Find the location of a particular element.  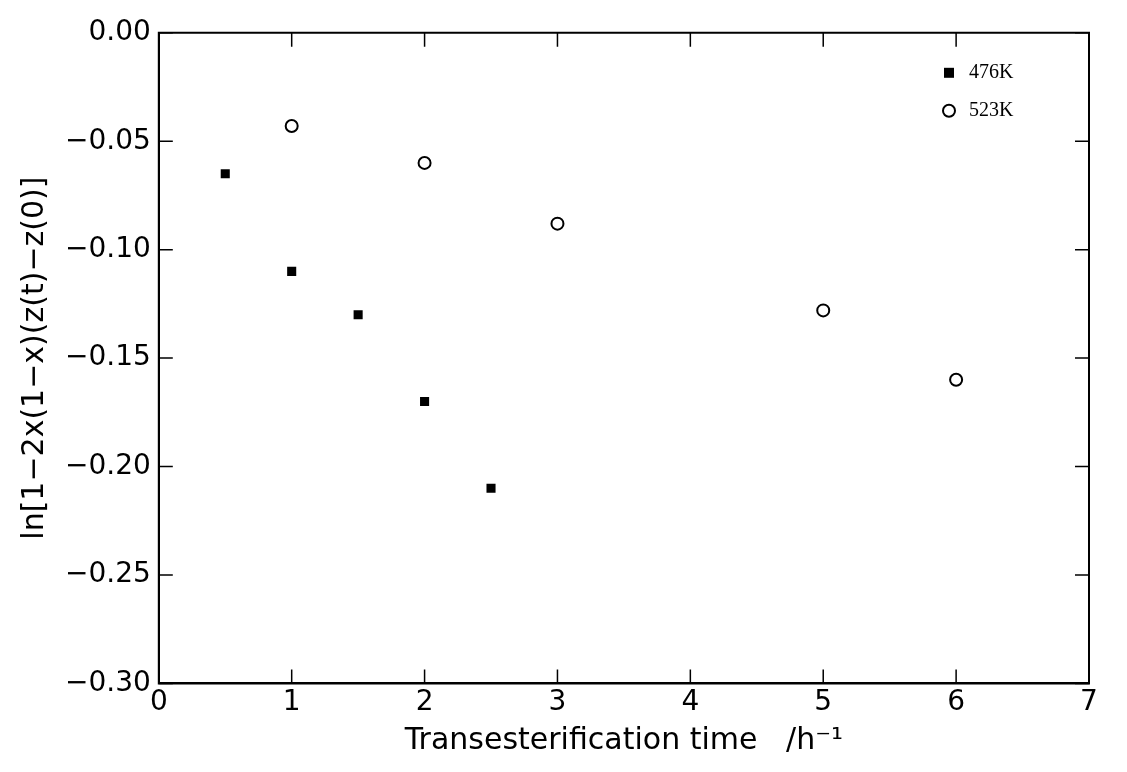

x-tick-label: 1 is located at coordinates (291, 701).